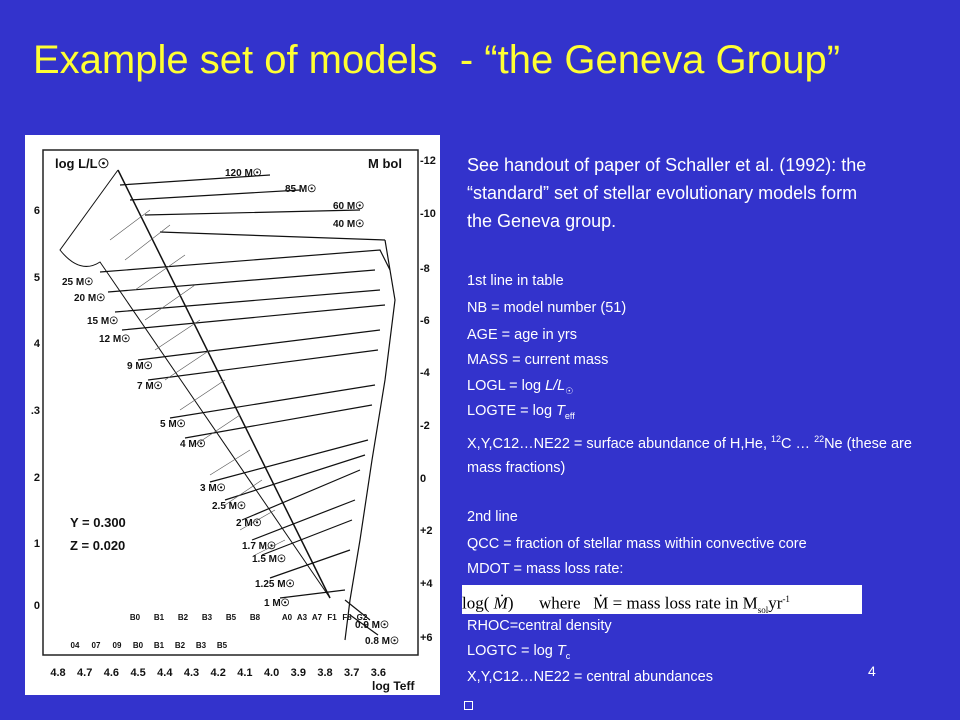  Describe the element at coordinates (348, 206) in the screenshot. I see `mass-label: 60 M☉` at that location.